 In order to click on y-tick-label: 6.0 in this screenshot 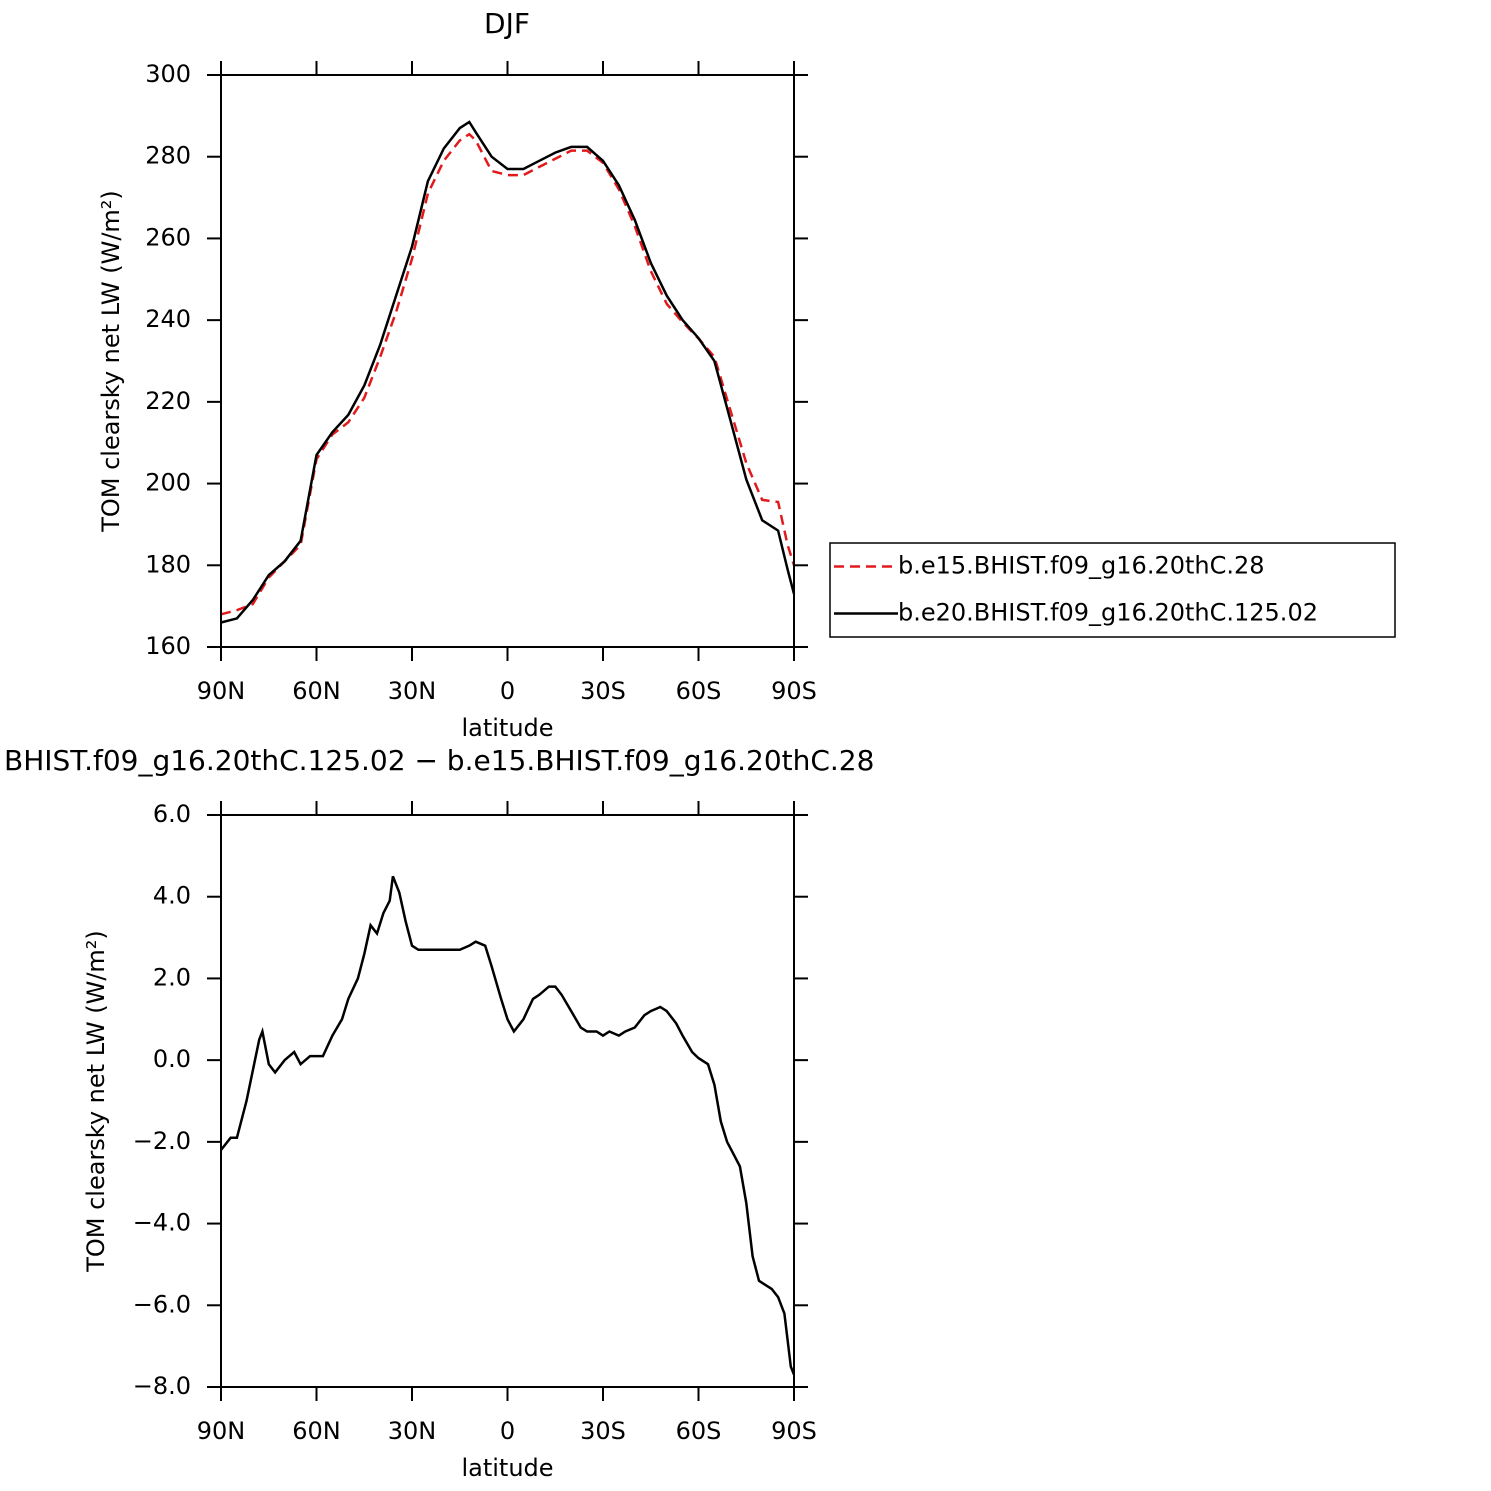, I will do `click(172, 814)`.